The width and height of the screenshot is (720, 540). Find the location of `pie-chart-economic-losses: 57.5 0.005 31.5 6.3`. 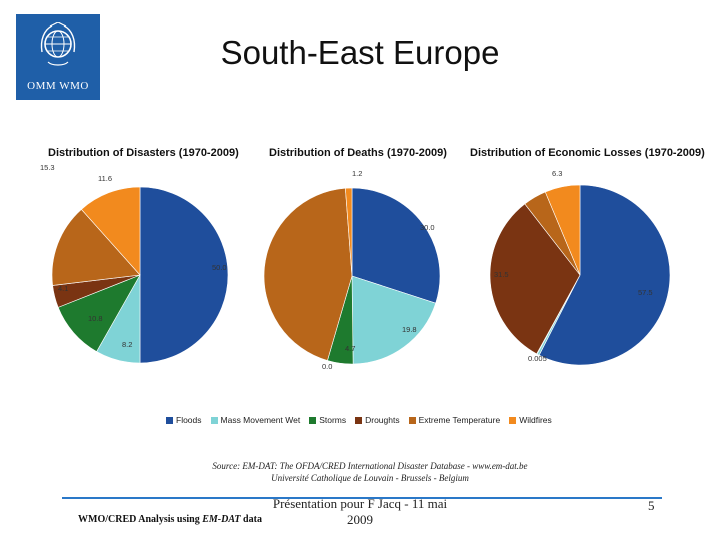

pie-chart-economic-losses: 57.5 0.005 31.5 6.3 is located at coordinates (580, 267).